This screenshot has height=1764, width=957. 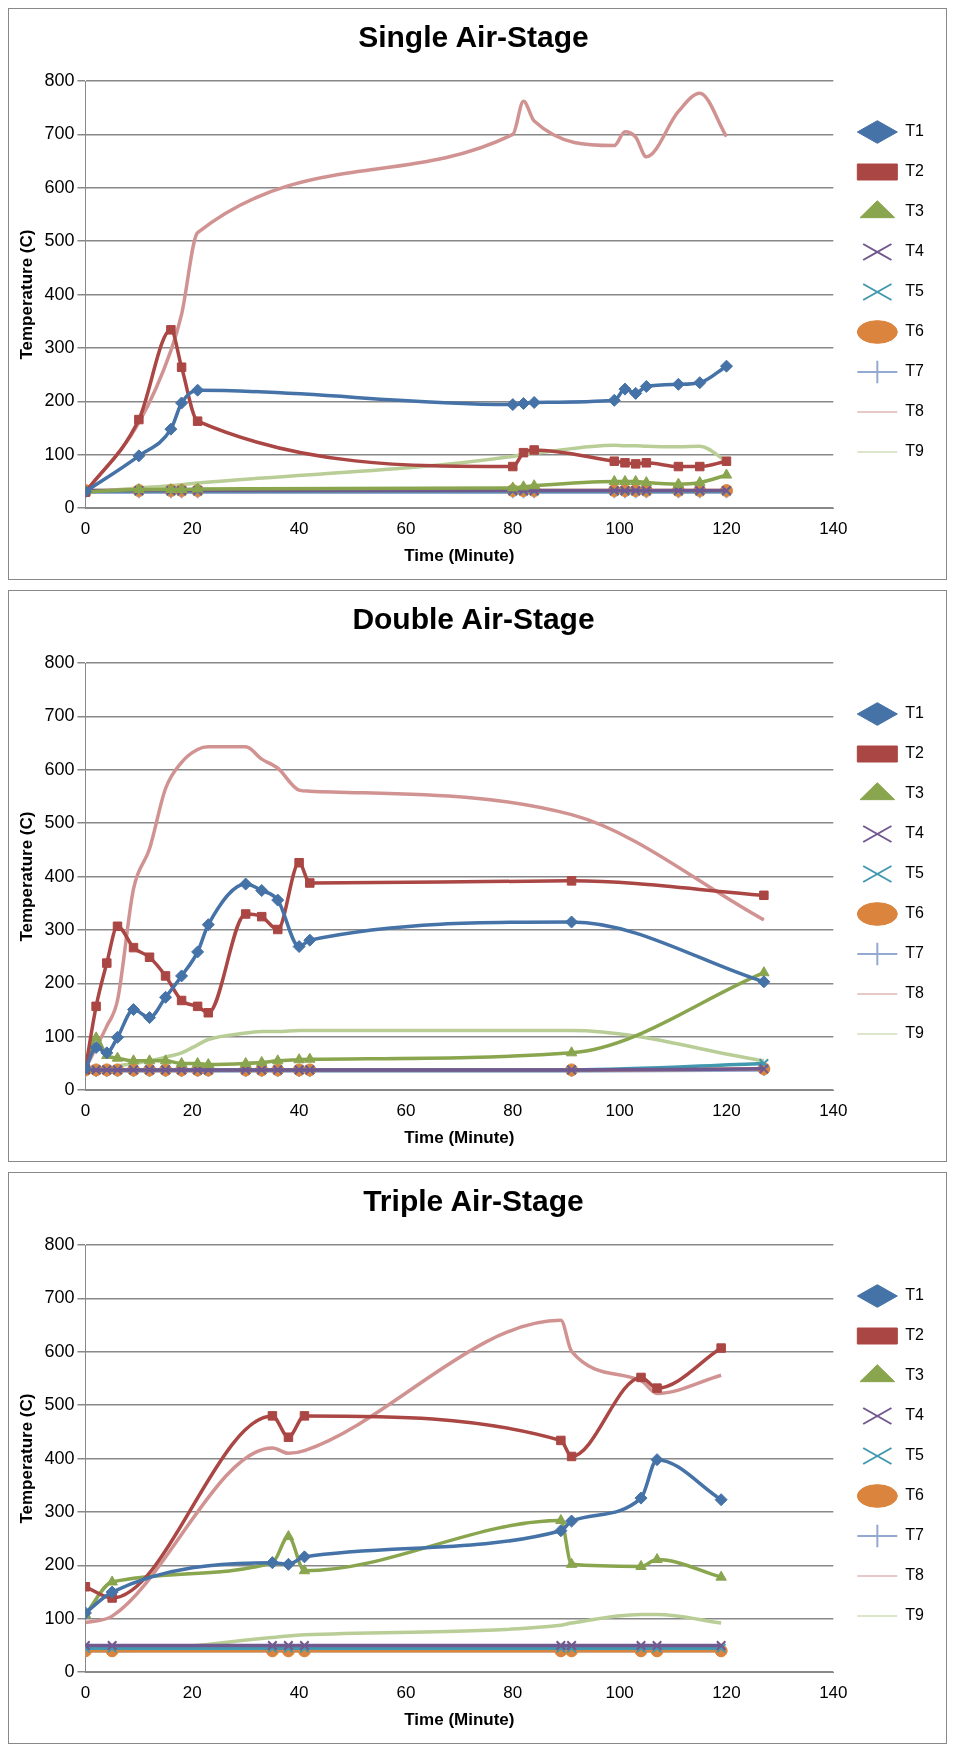 I want to click on chart-title: Triple Air-Stage, so click(x=473, y=1201).